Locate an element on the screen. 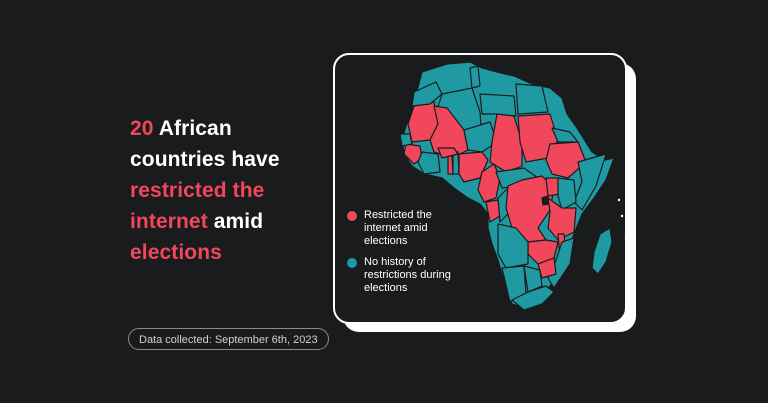 This screenshot has height=403, width=768. country-togo is located at coordinates (450, 165).